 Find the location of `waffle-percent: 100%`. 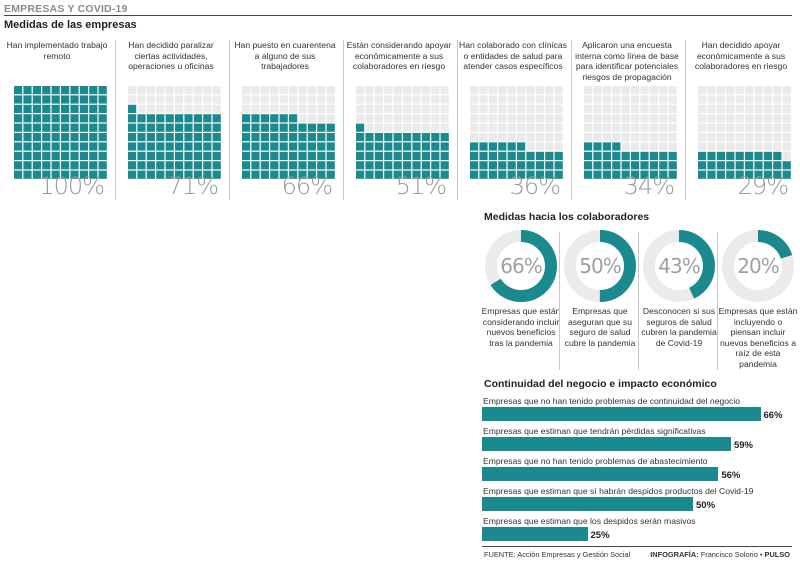

waffle-percent: 100% is located at coordinates (72, 186).